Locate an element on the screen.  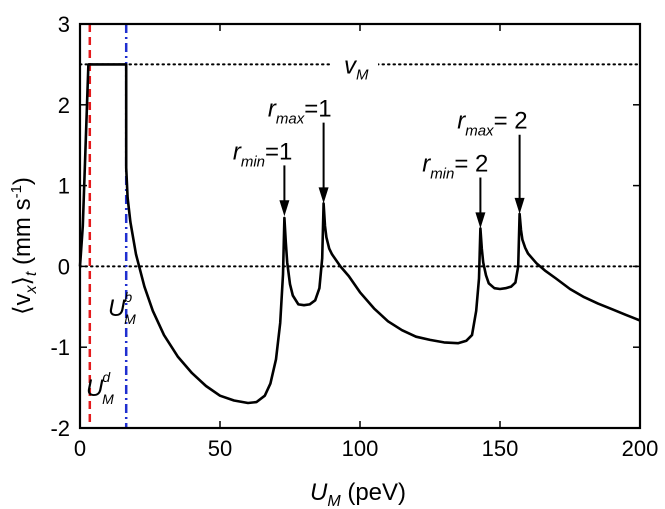
x-tick-label-200: 200 is located at coordinates (640, 448).